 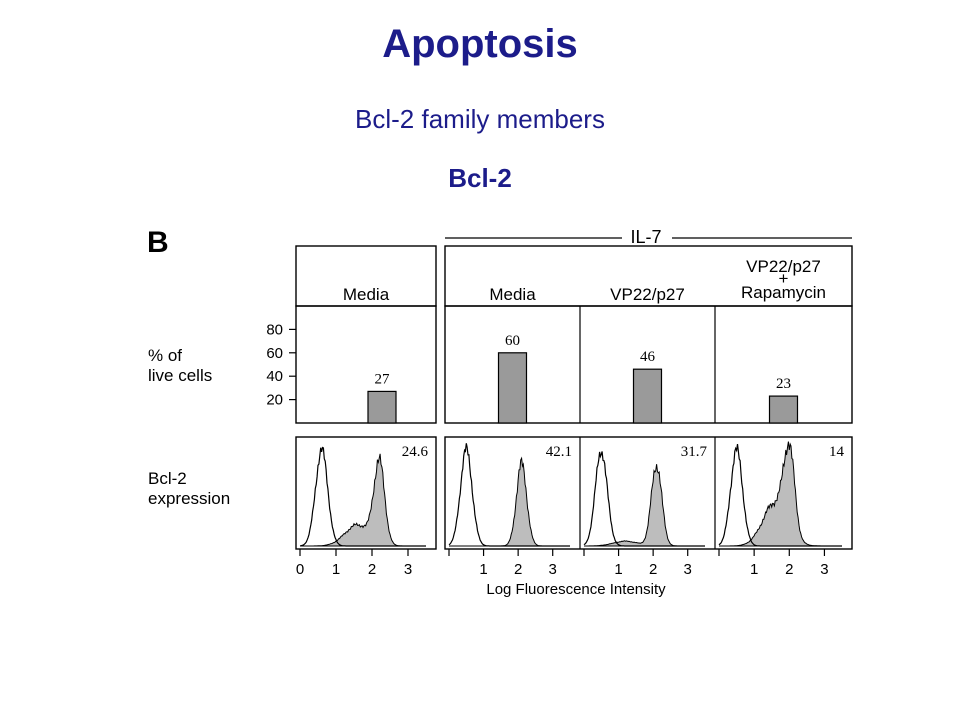 What do you see at coordinates (158, 242) in the screenshot?
I see `panel-letter: B` at bounding box center [158, 242].